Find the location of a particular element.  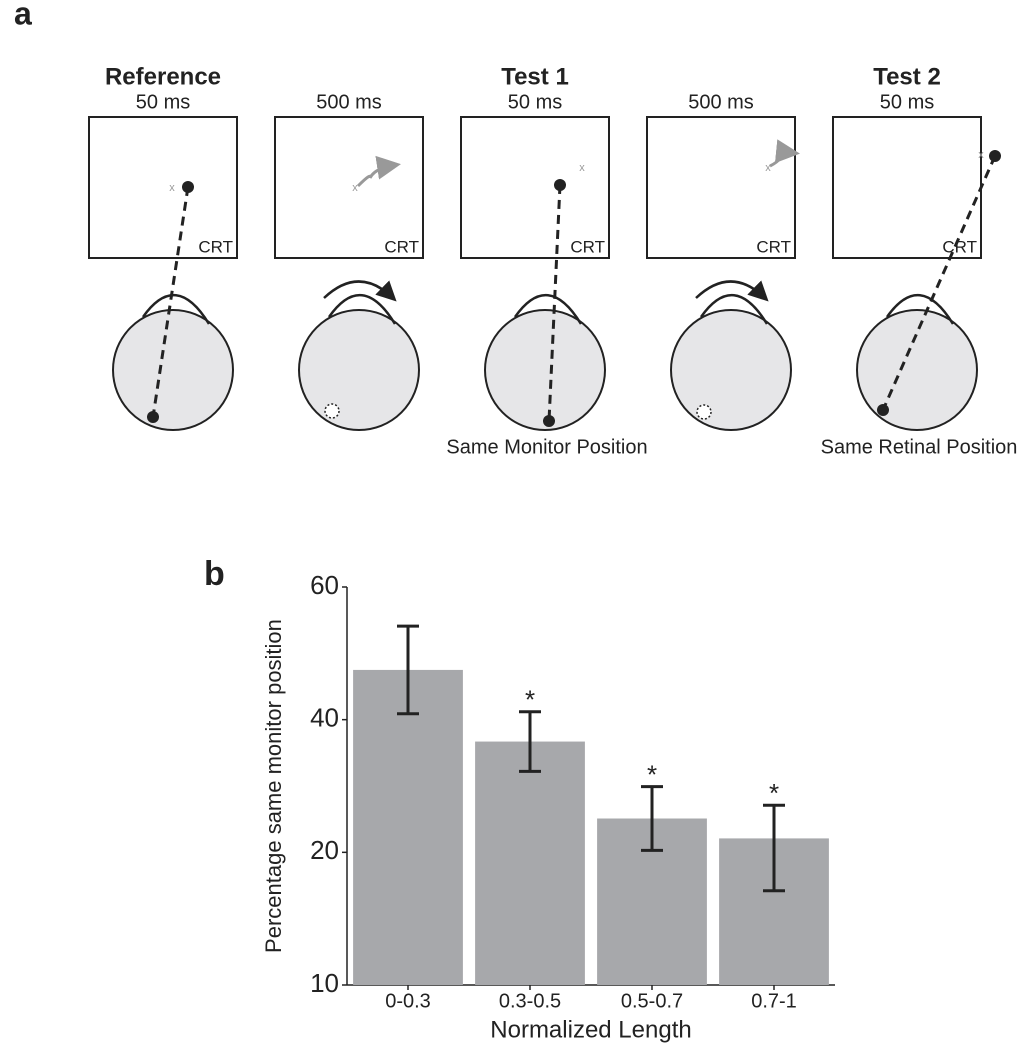

y-tick-label: 60 is located at coordinates (324, 585).